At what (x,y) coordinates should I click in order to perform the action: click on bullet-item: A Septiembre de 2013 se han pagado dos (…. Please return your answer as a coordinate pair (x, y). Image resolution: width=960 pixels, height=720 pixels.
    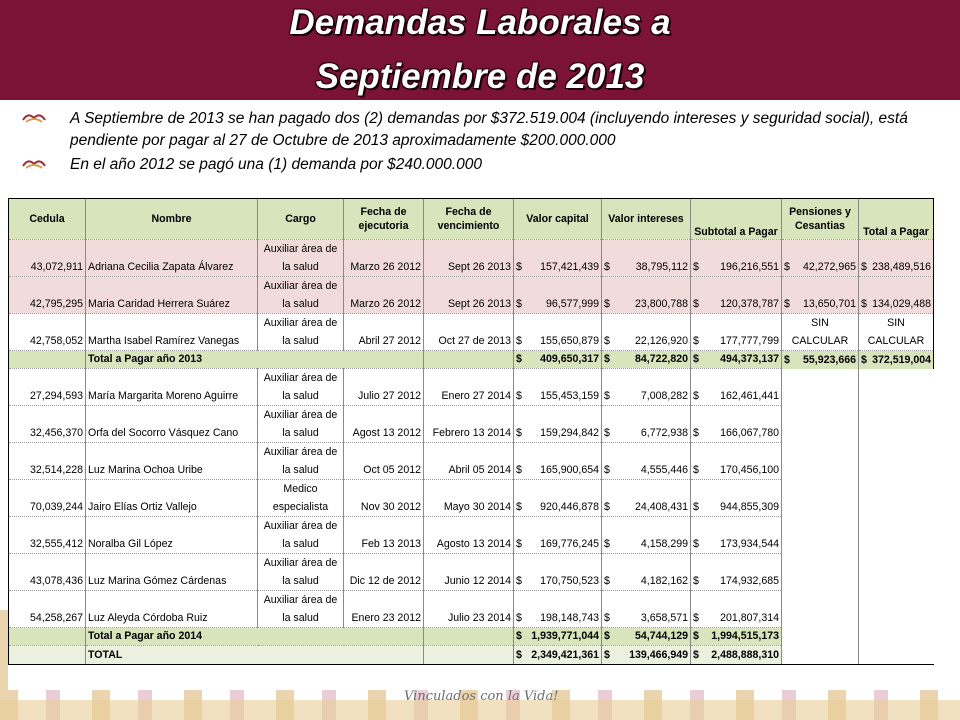
    Looking at the image, I should click on (482, 130).